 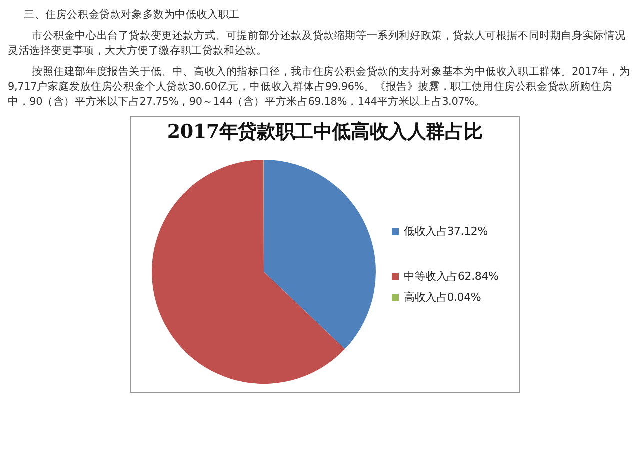 What do you see at coordinates (446, 231) in the screenshot?
I see `legend-label: 低收入占37.12%` at bounding box center [446, 231].